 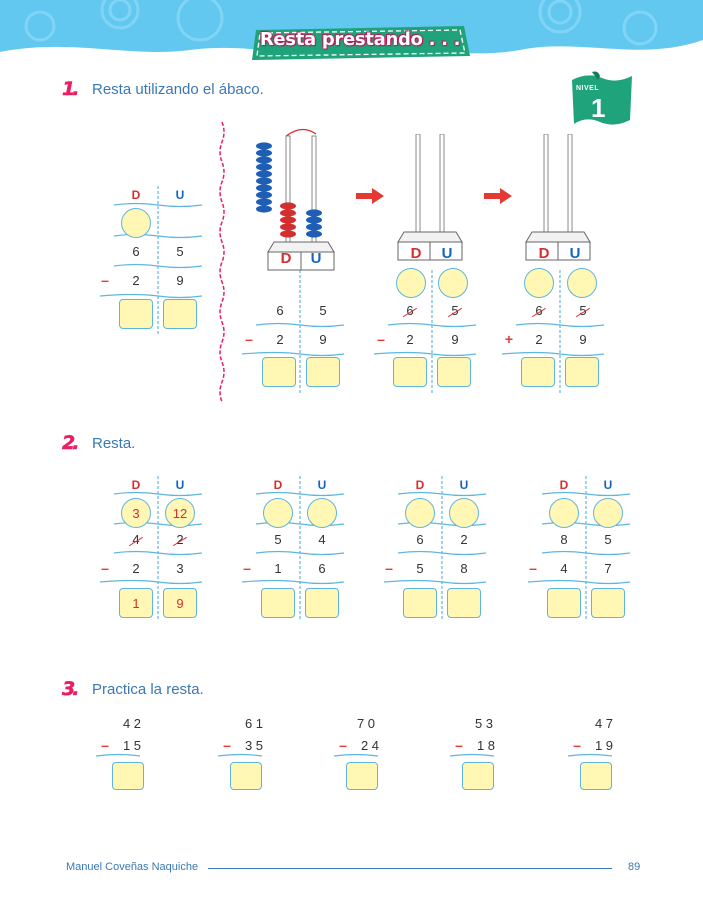 I want to click on ex1-abacus1-top-d: 6, so click(x=280, y=310).